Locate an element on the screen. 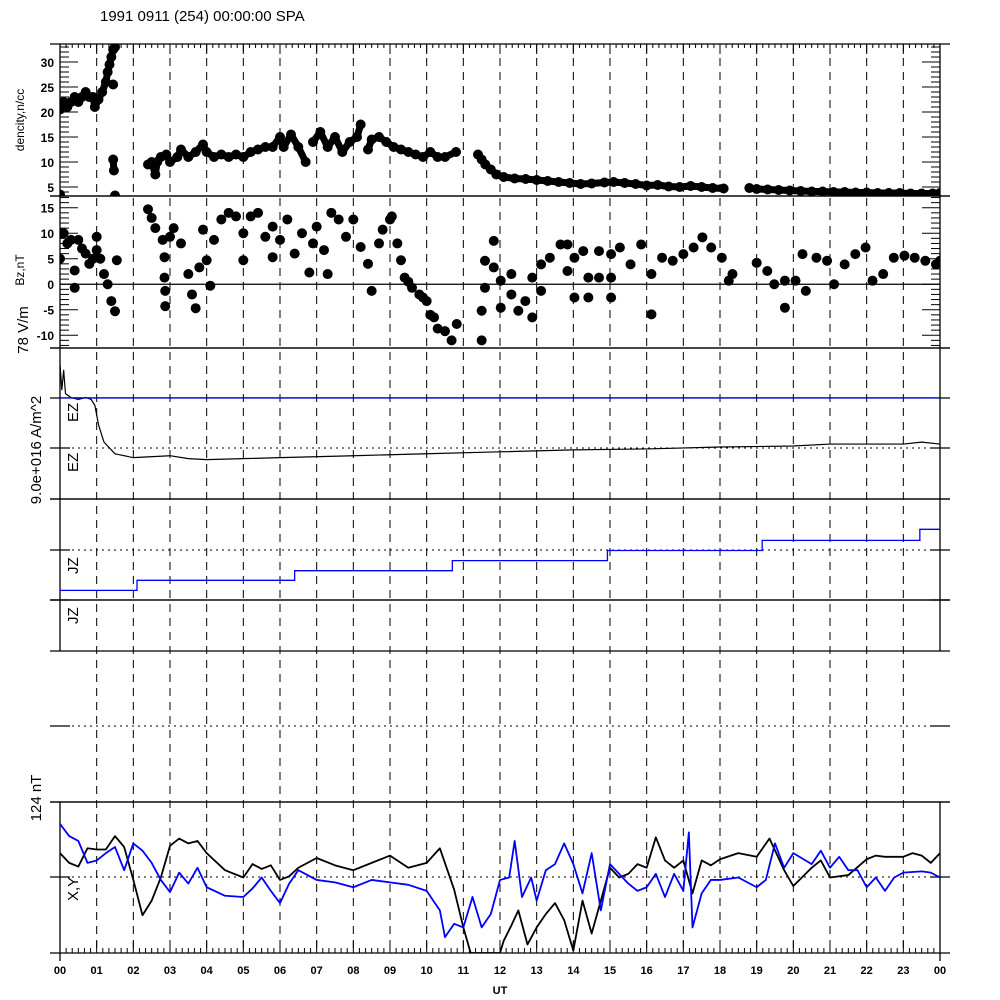 Image resolution: width=1000 pixels, height=1000 pixels. y-axis-label: Bz,nT is located at coordinates (20, 270).